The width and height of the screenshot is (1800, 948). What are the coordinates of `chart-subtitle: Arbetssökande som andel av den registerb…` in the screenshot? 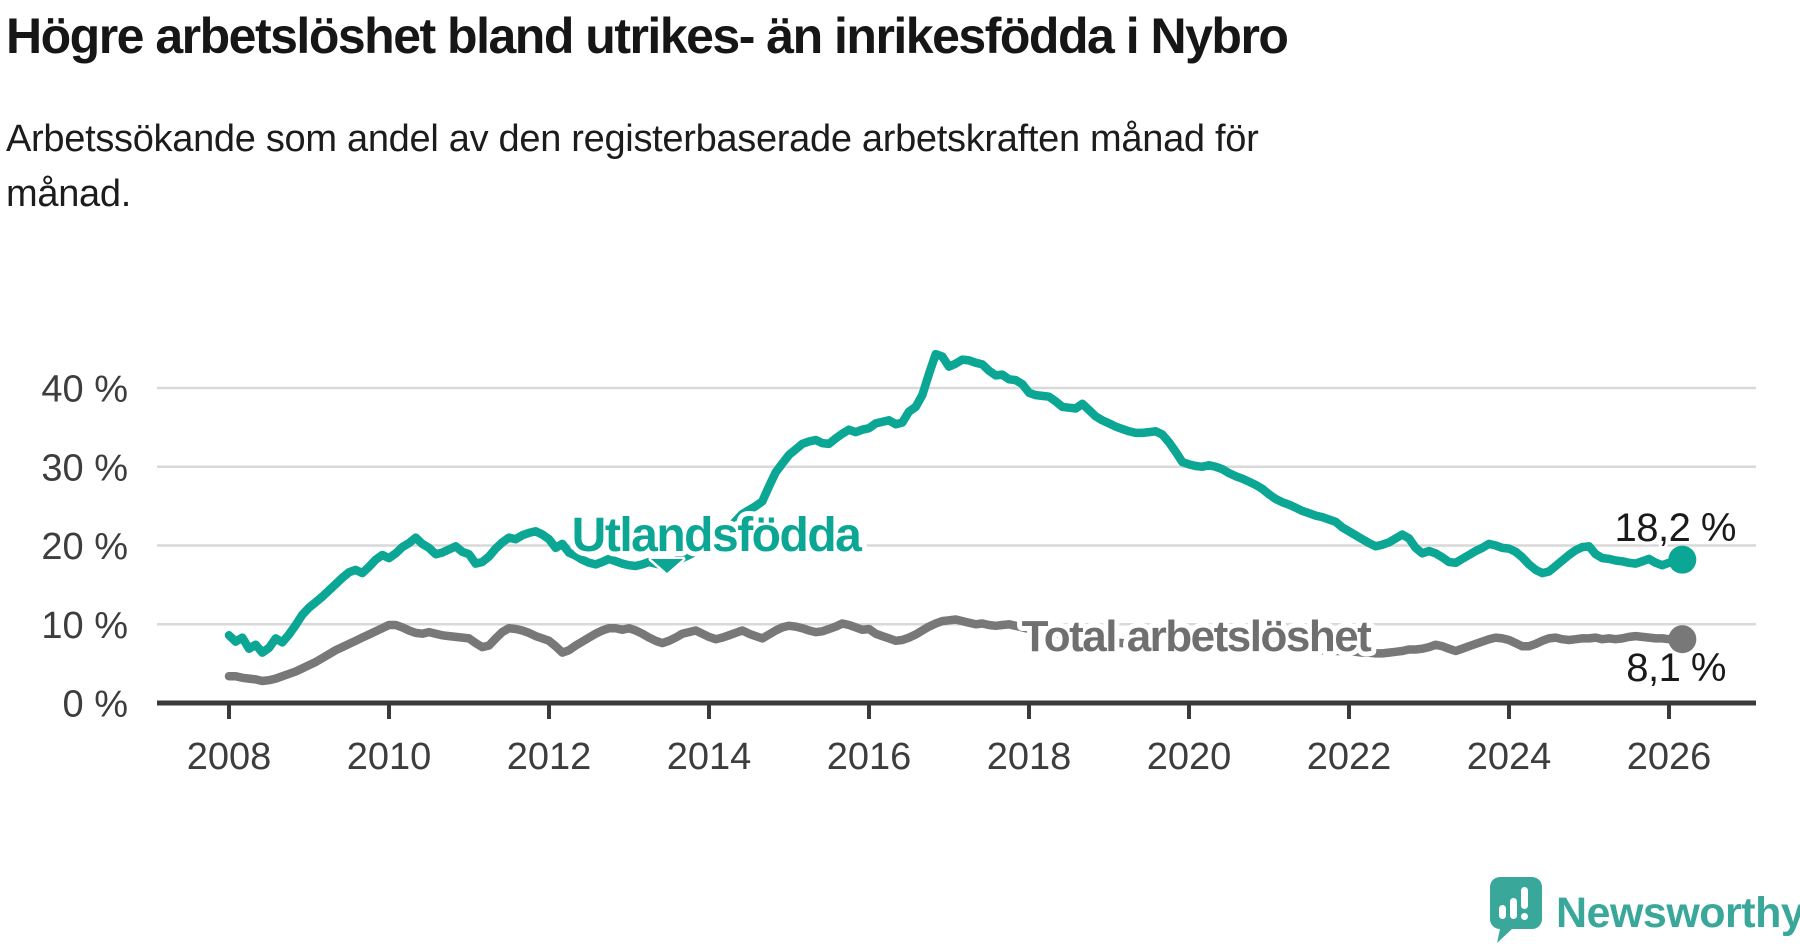 It's located at (706, 167).